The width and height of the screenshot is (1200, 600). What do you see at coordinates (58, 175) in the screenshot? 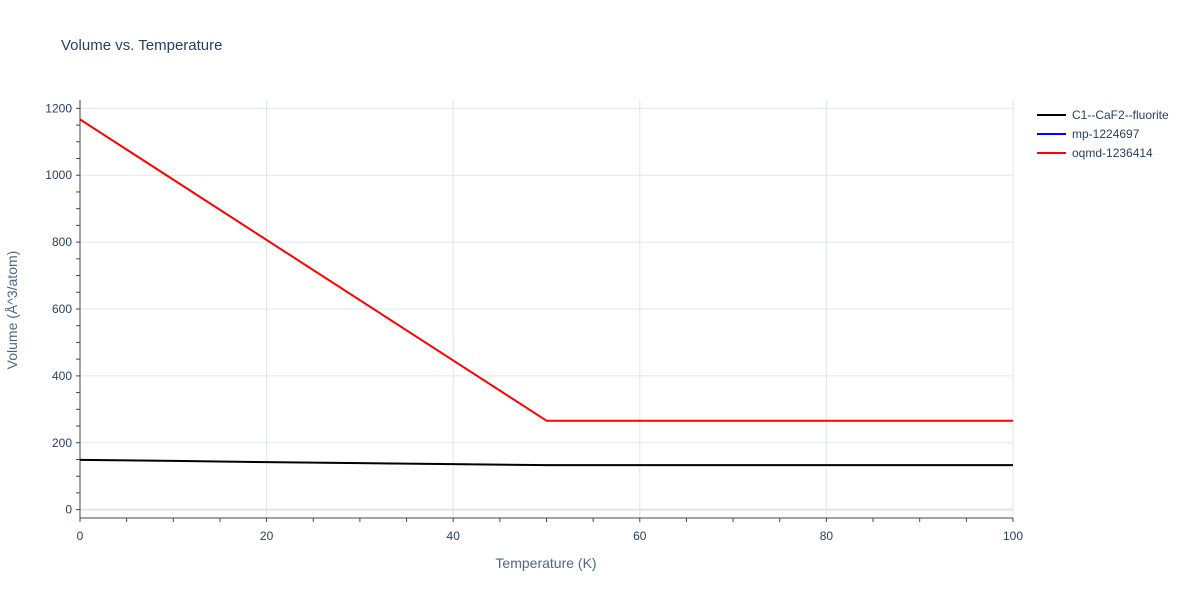
I see `y-tick-label: 1000` at bounding box center [58, 175].